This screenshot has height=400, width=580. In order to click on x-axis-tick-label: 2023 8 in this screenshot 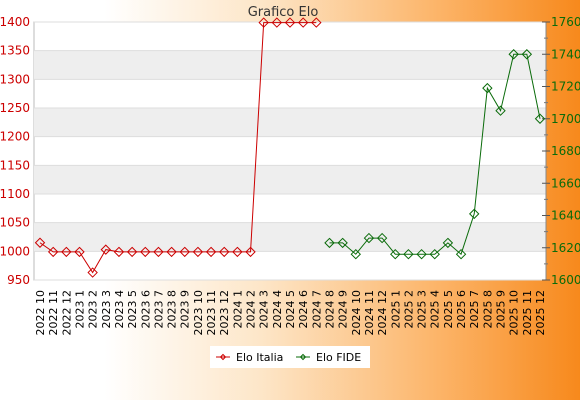, I will do `click(172, 309)`.